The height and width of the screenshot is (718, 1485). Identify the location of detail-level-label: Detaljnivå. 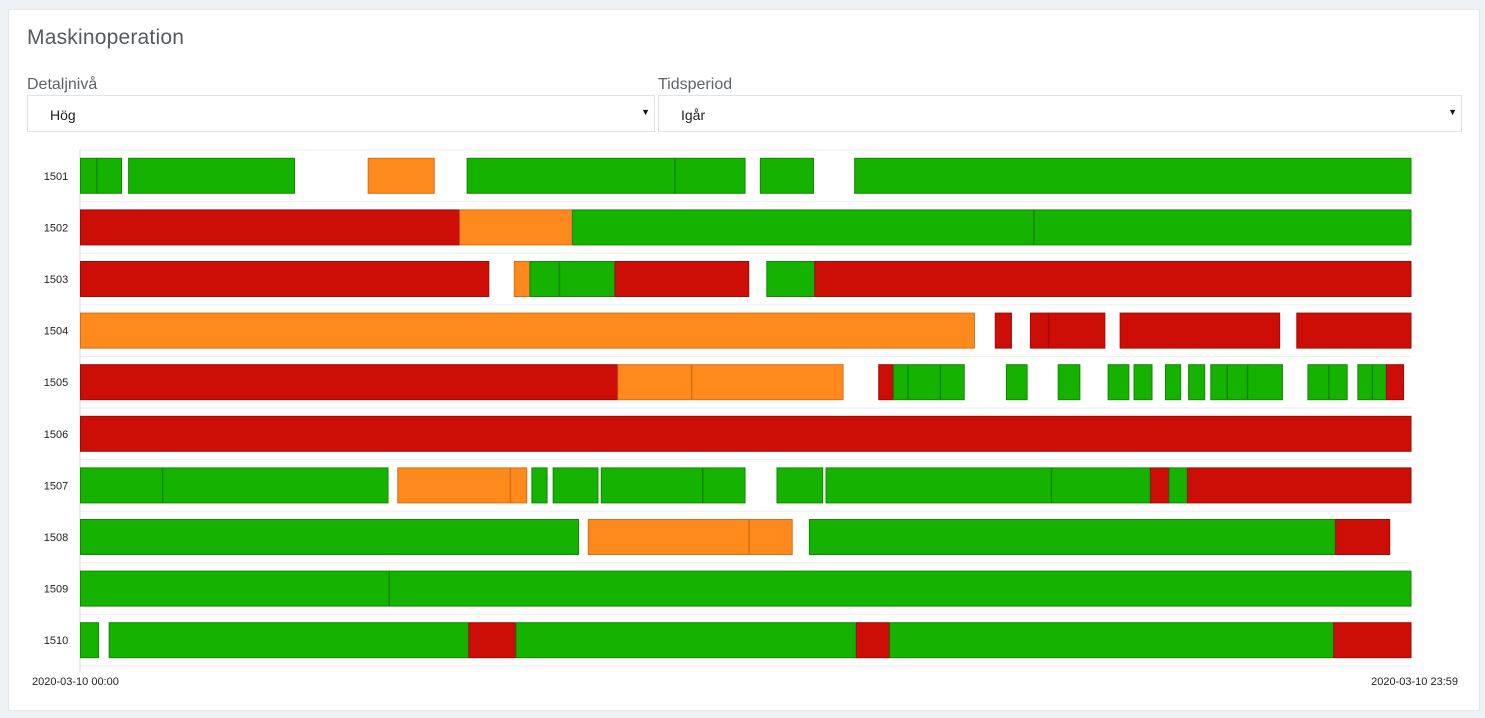
(62, 84).